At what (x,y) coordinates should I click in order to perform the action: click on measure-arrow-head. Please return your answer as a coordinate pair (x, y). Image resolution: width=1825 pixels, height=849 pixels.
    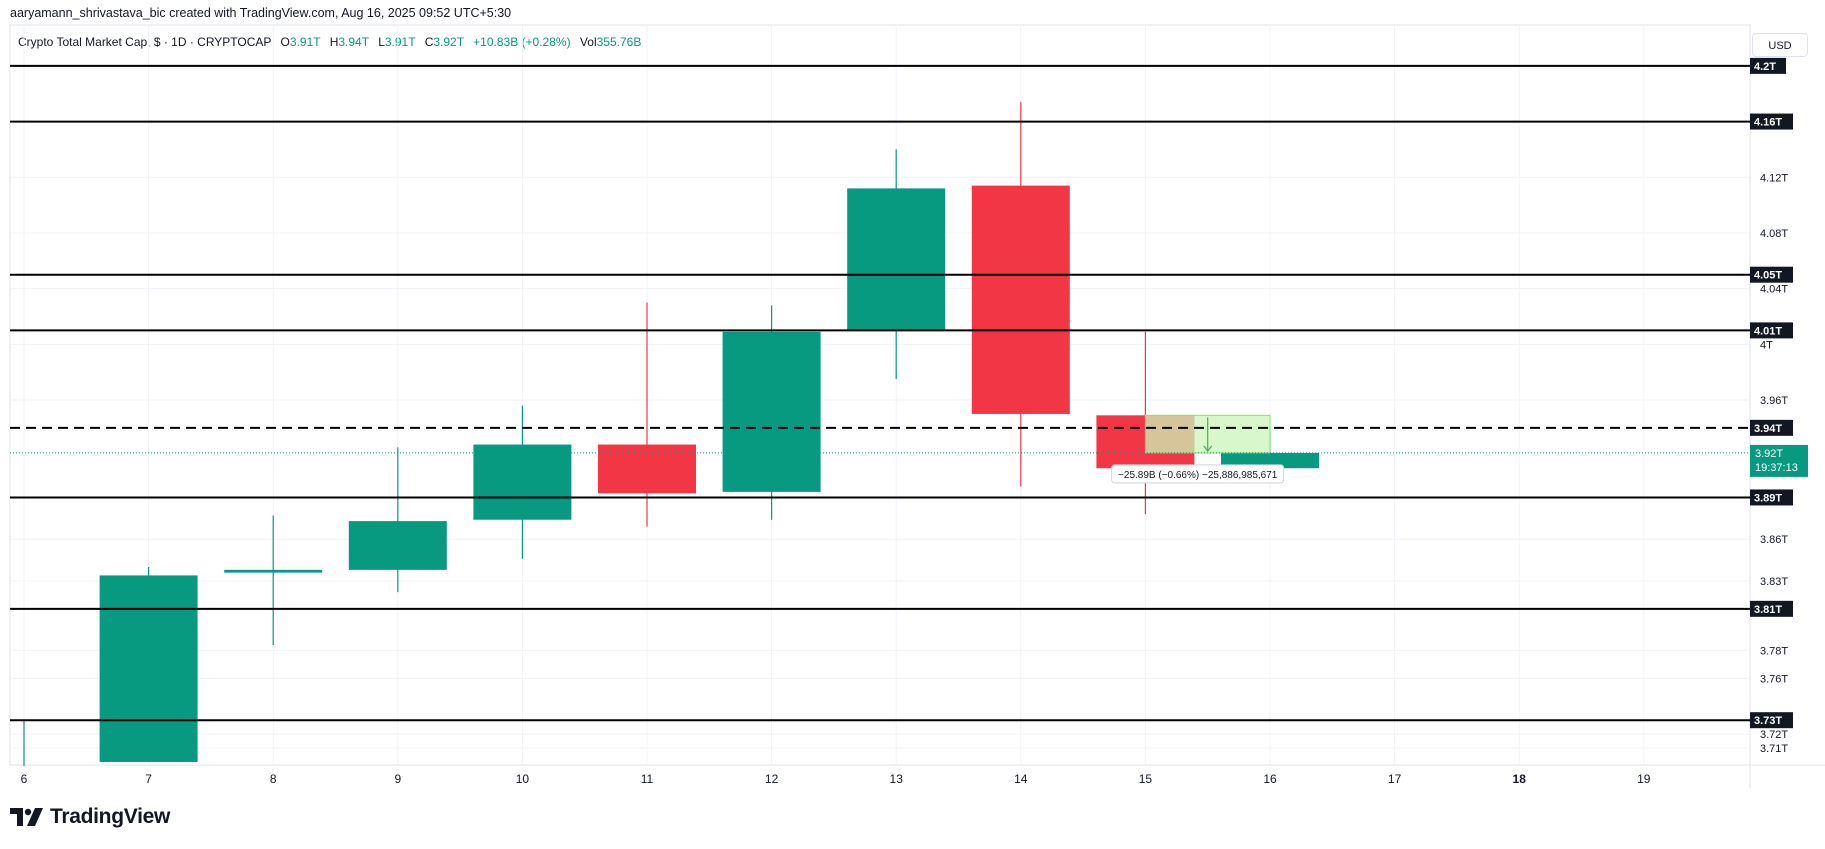
    Looking at the image, I should click on (1208, 448).